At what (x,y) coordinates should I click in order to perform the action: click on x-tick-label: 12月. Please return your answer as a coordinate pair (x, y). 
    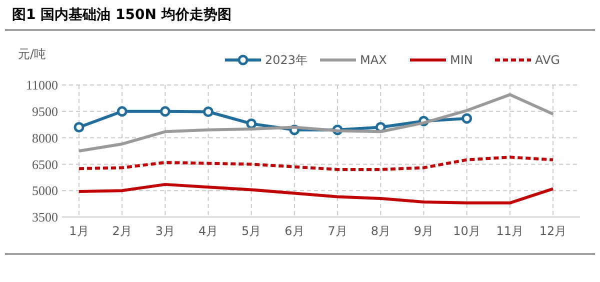
    Looking at the image, I should click on (553, 231).